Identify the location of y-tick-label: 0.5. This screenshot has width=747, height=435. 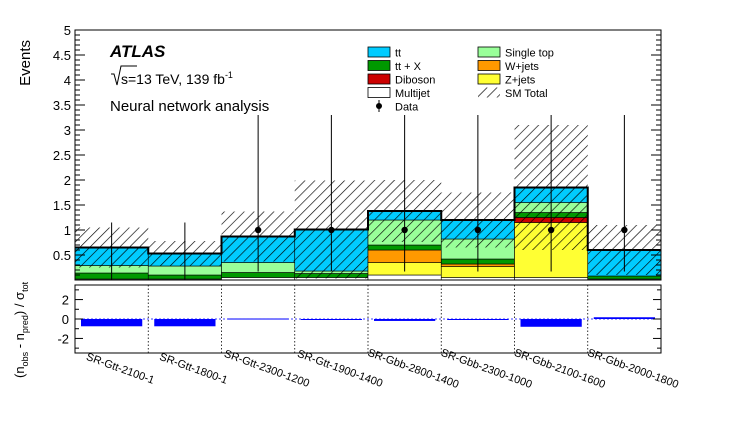
(62, 255).